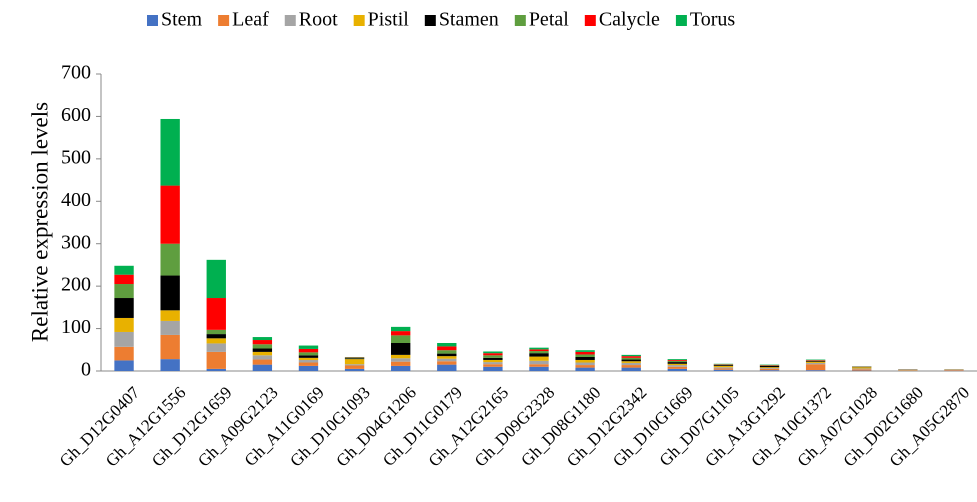  What do you see at coordinates (745, 427) in the screenshot?
I see `x-tick-label: Gh_A13G1292` at bounding box center [745, 427].